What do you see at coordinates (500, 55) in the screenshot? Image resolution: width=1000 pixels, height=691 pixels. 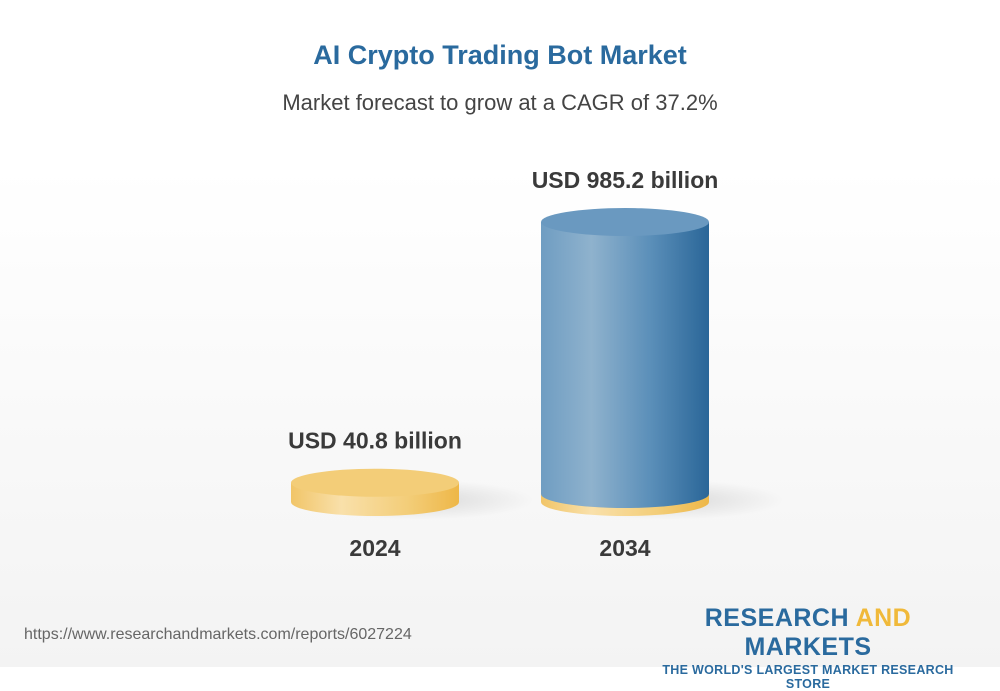 I see `chart-title: AI Crypto Trading Bot Market` at bounding box center [500, 55].